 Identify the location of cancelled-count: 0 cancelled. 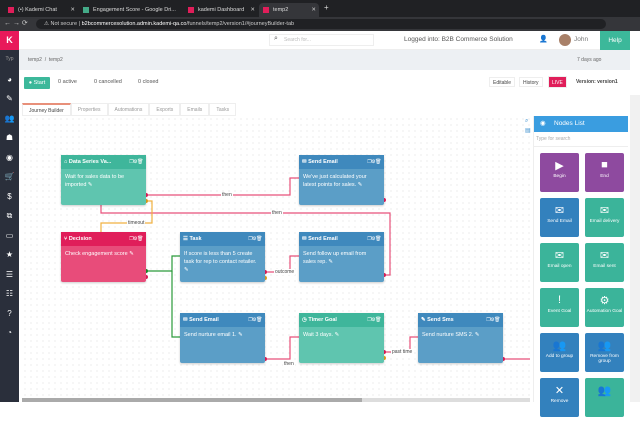
(108, 82).